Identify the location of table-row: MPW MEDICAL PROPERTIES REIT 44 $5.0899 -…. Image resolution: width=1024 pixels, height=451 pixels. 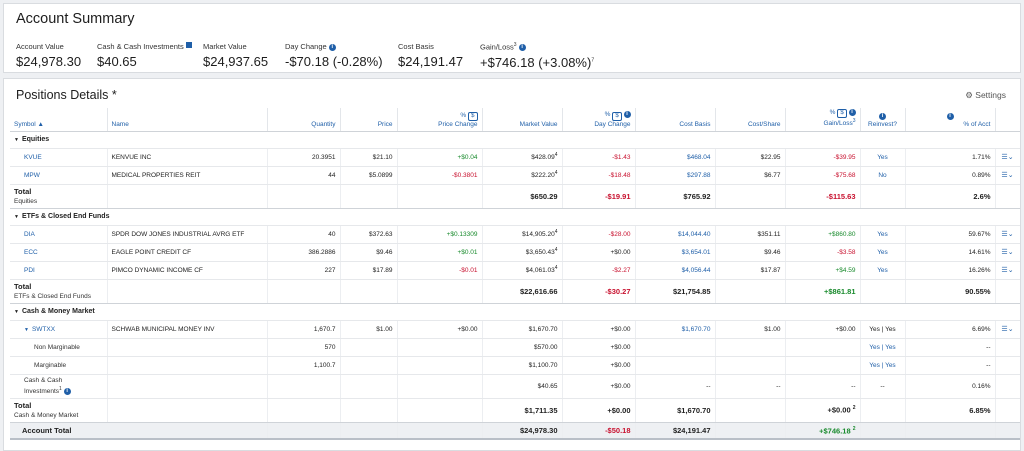
(515, 175).